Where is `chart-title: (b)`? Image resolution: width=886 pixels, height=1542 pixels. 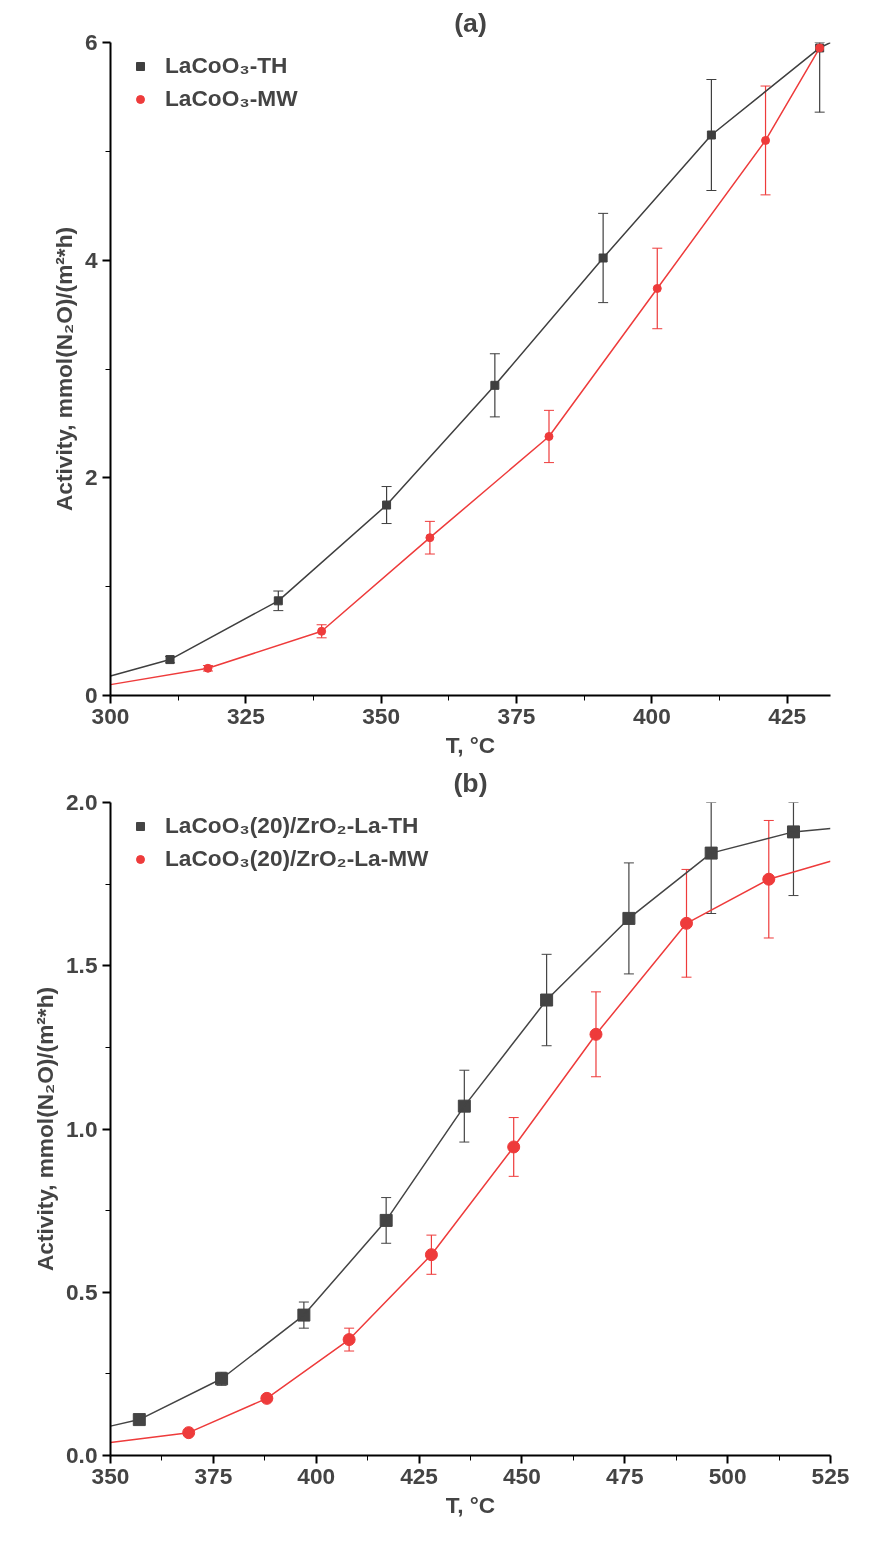 chart-title: (b) is located at coordinates (470, 782).